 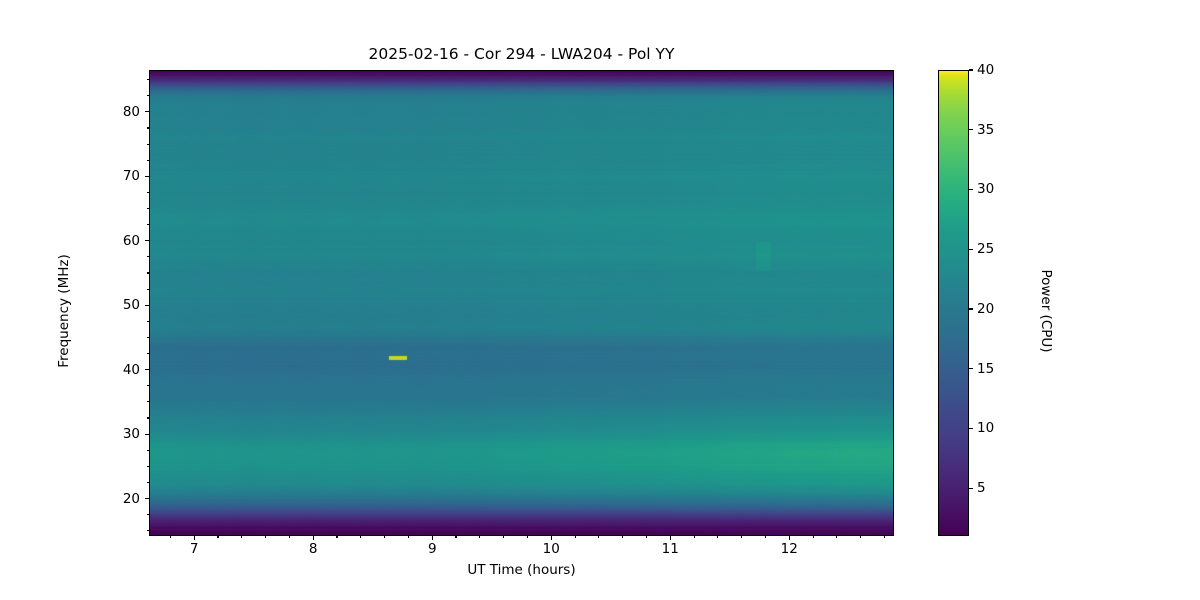 I want to click on colorbar-tick-label: 20, so click(x=986, y=308).